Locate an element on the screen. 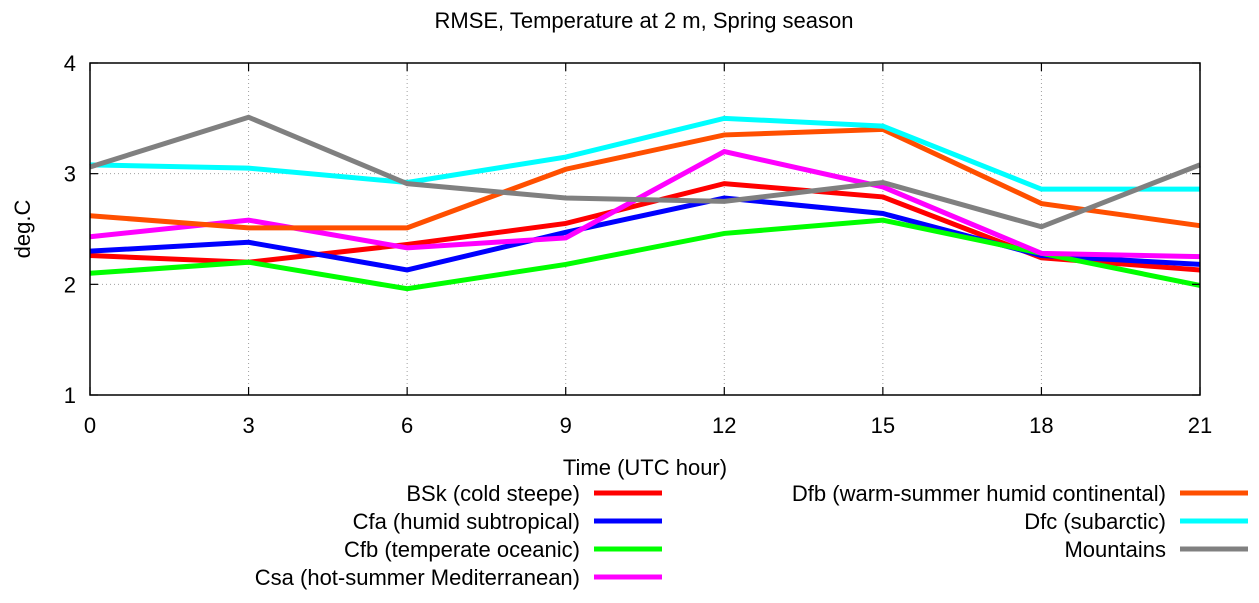 Image resolution: width=1259 pixels, height=603 pixels. x-tick-label: 6 is located at coordinates (407, 425).